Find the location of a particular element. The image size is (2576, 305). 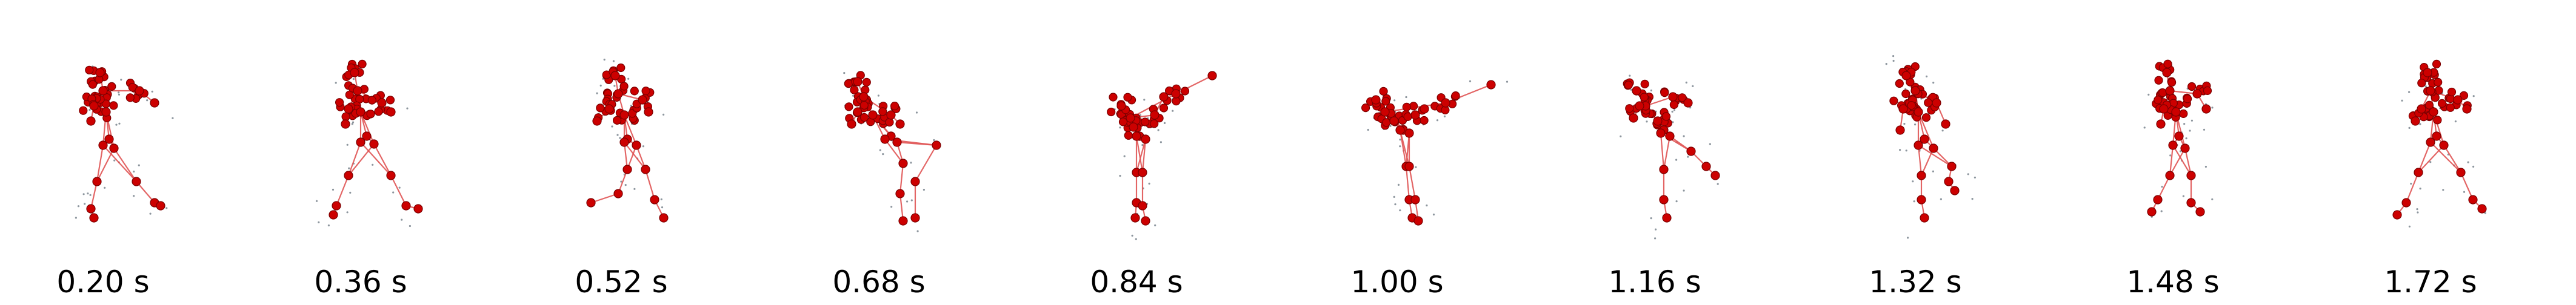

frame-time-label: 0.52 s is located at coordinates (621, 282).